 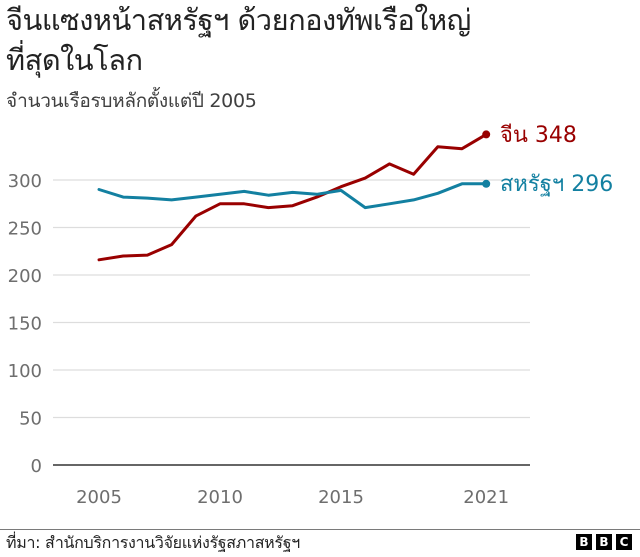 I want to click on series-lines, so click(x=294, y=196).